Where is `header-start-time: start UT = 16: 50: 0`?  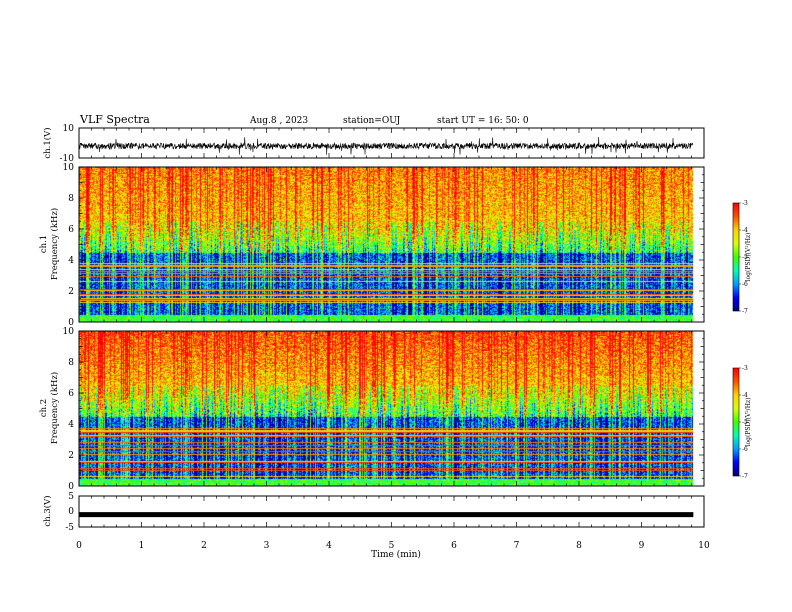 header-start-time: start UT = 16: 50: 0 is located at coordinates (483, 121).